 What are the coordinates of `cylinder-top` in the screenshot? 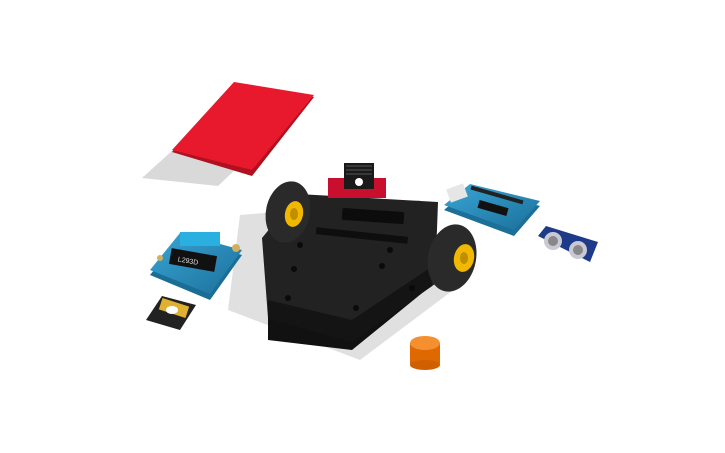 It's located at (425, 343).